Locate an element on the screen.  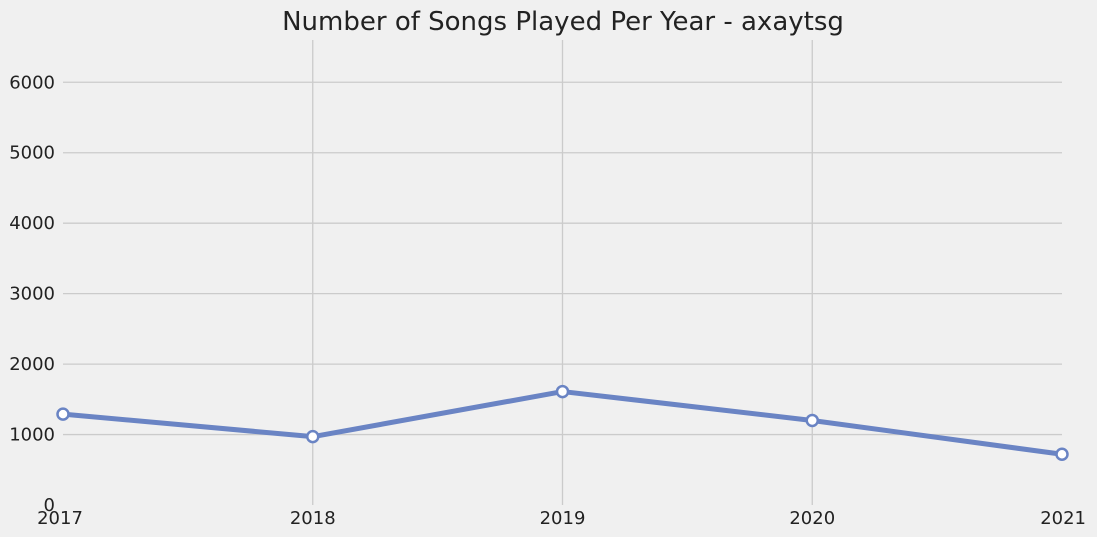
y-tick-label: 4000 is located at coordinates (32, 223).